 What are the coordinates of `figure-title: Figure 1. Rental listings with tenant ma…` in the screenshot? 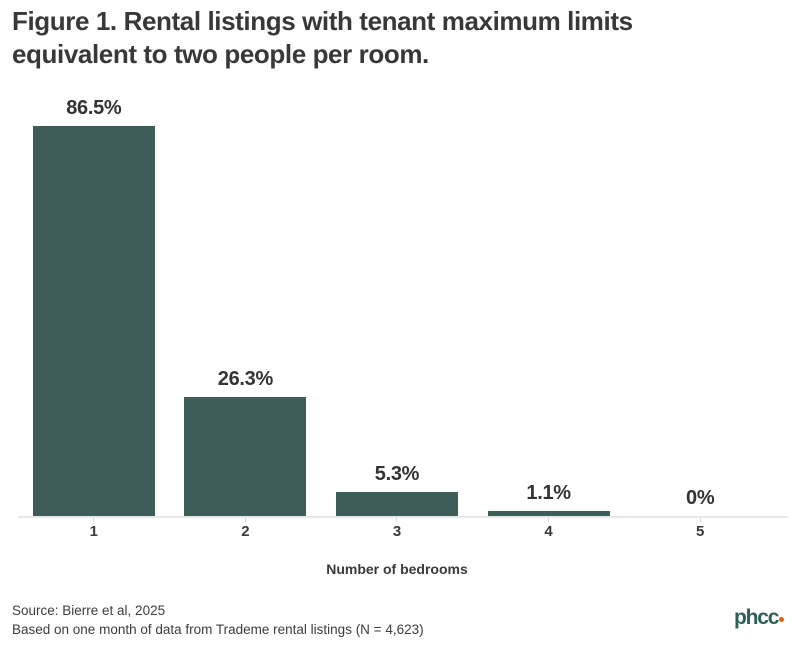 It's located at (322, 37).